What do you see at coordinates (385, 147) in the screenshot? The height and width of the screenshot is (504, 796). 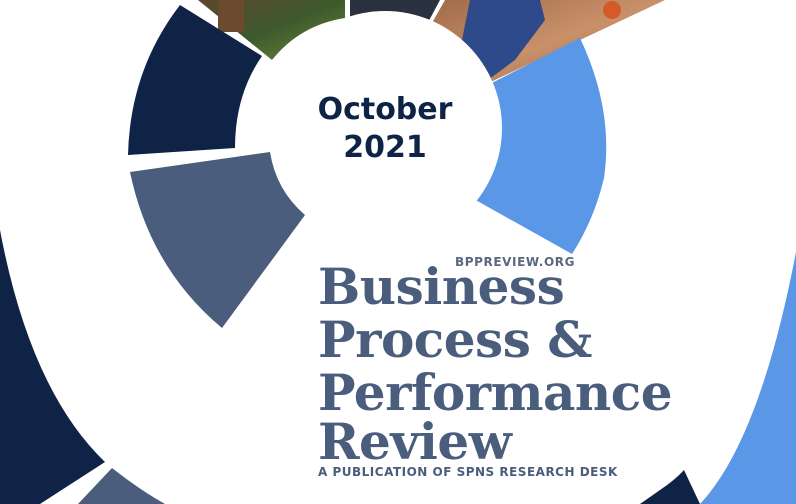 I see `issue-year: 2021` at bounding box center [385, 147].